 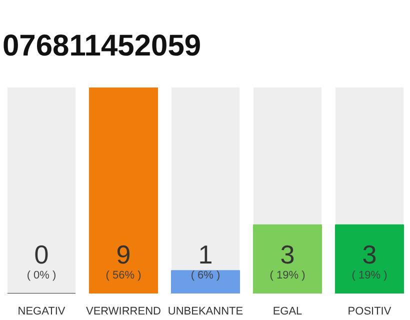 What do you see at coordinates (205, 276) in the screenshot?
I see `annotation: ( 6% )` at bounding box center [205, 276].